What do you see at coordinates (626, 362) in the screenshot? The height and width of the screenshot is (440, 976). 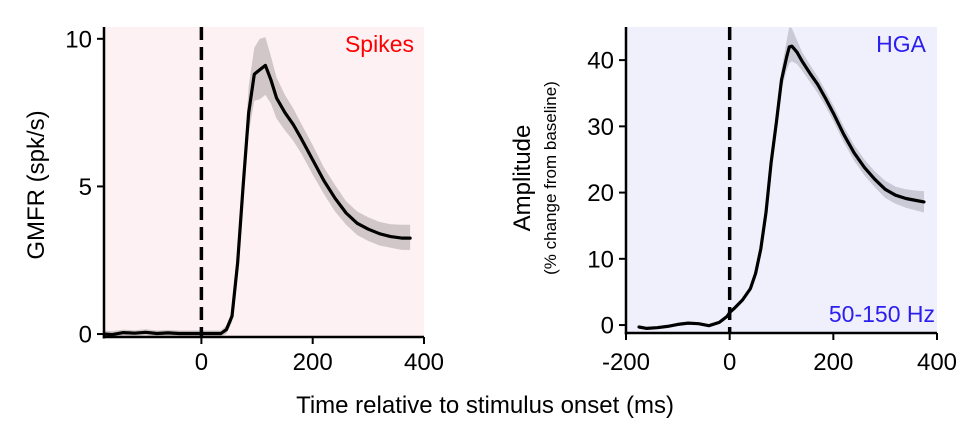 I see `hga-xtick-label: -200` at bounding box center [626, 362].